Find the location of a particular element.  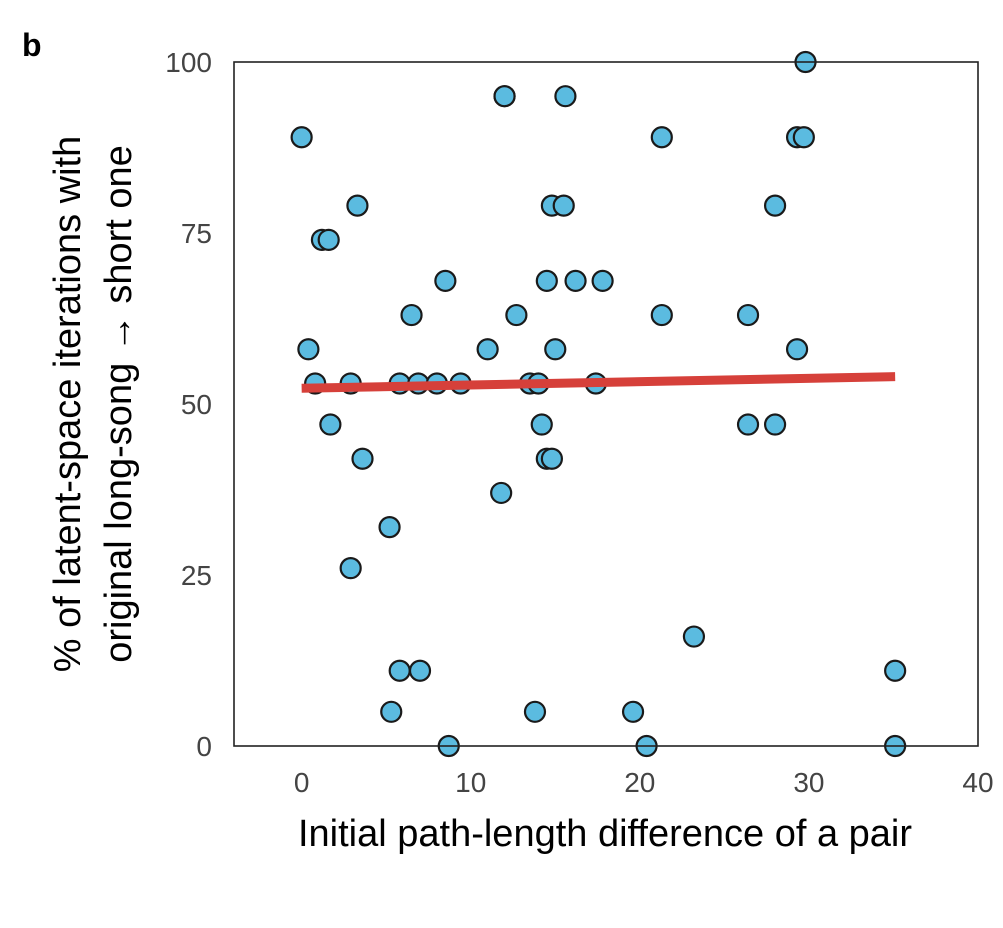

x-tick-label: 10 is located at coordinates (470, 782).